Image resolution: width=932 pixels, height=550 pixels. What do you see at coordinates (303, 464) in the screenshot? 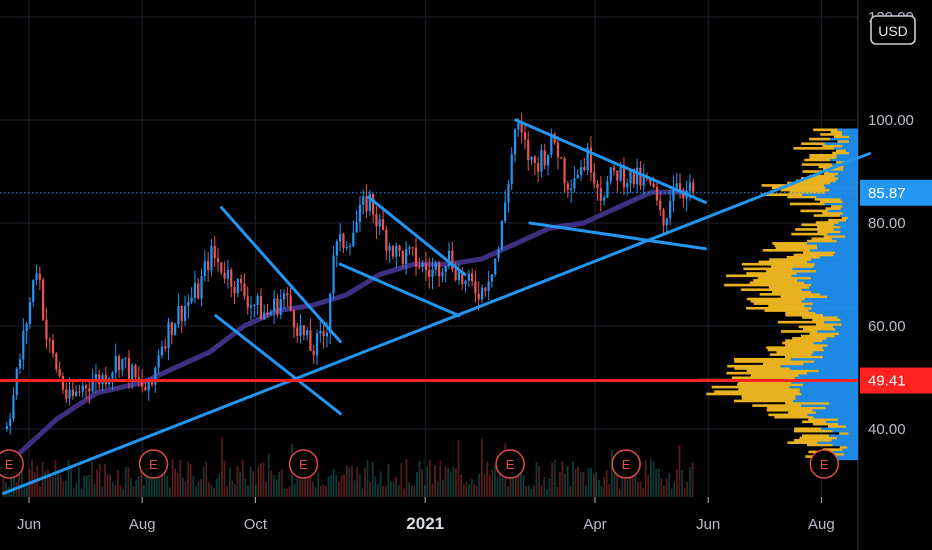
I see `earnings-marker-label: E` at bounding box center [303, 464].